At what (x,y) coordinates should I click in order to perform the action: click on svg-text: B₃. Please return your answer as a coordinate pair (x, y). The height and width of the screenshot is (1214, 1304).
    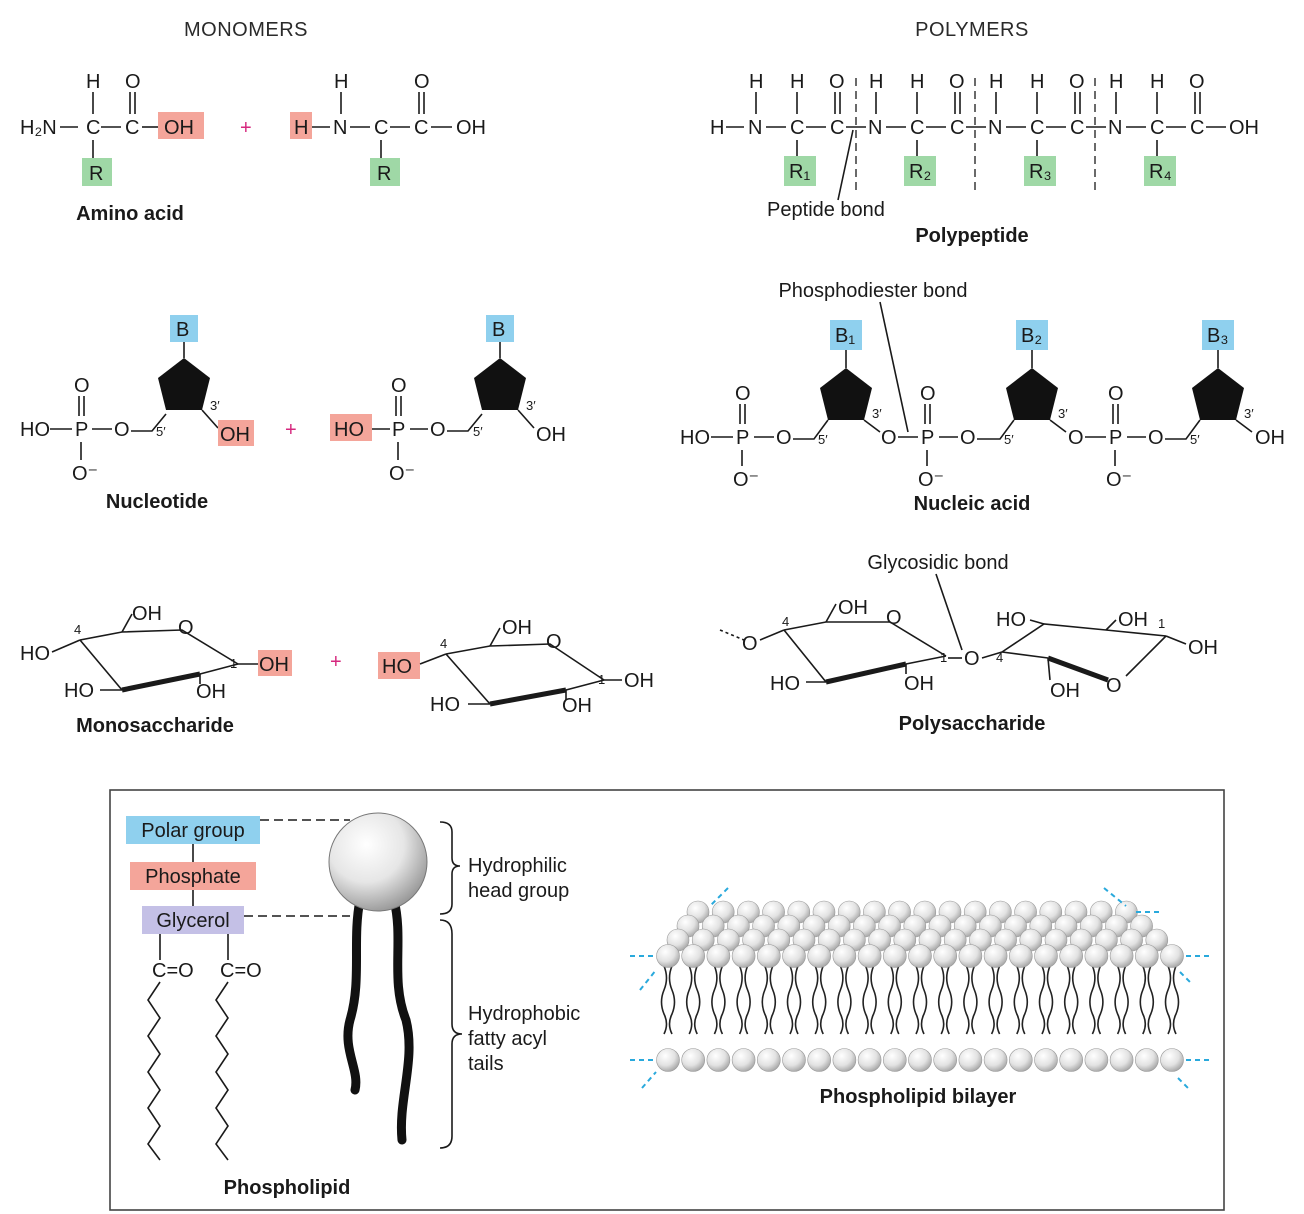
    Looking at the image, I should click on (1217, 336).